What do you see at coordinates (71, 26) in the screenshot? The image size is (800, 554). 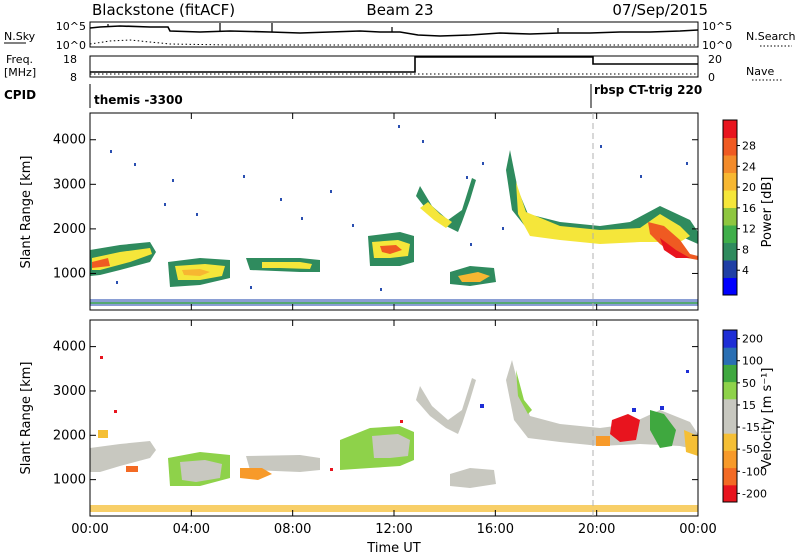 I see `nsky-tick-high: 10^5` at bounding box center [71, 26].